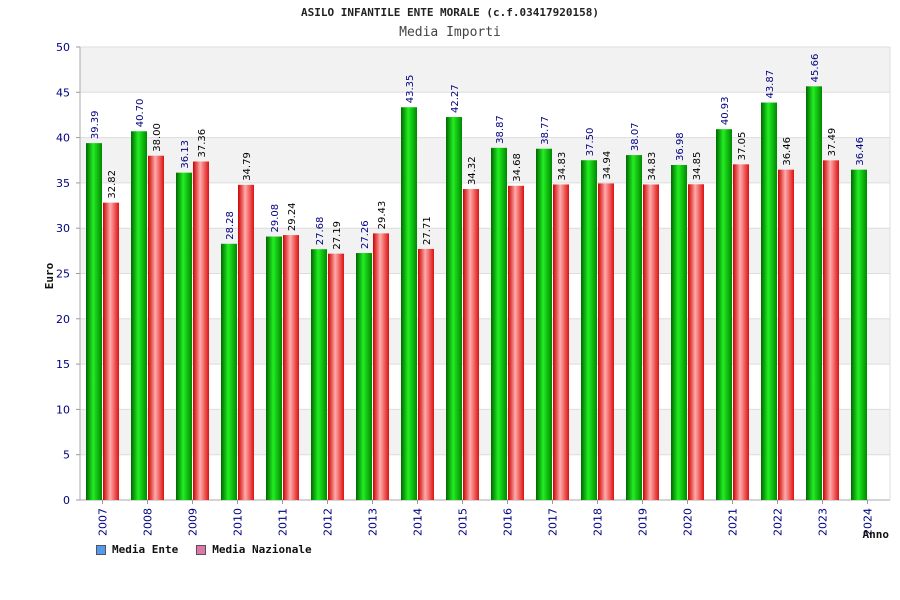  What do you see at coordinates (230, 225) in the screenshot?
I see `data-label-ente: 28.28` at bounding box center [230, 225].